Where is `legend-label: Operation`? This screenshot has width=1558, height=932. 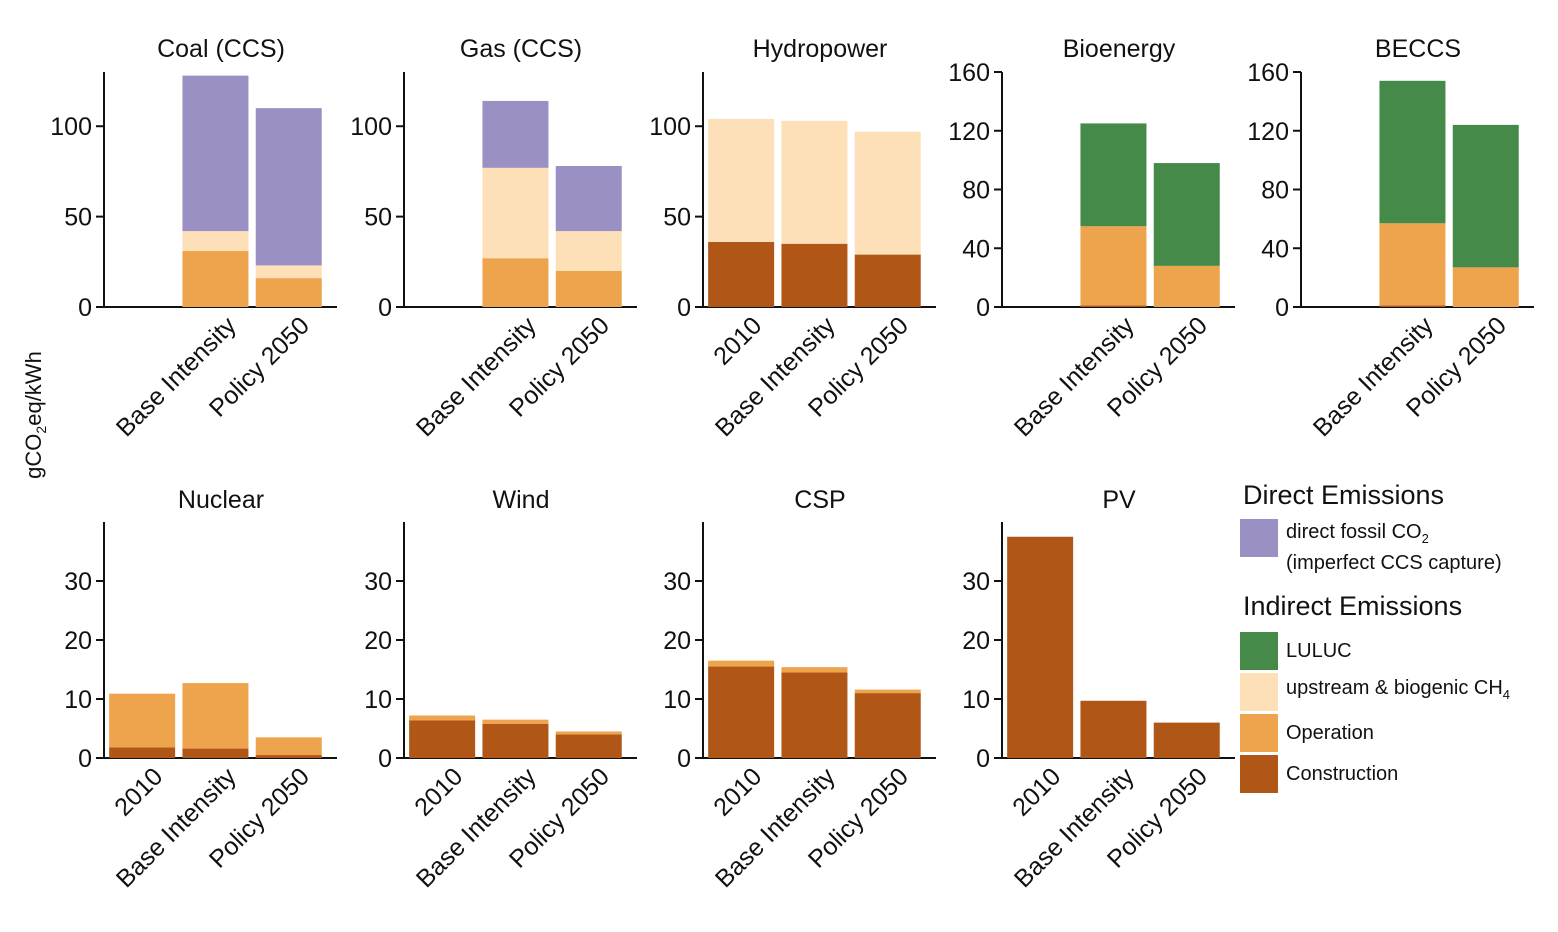 legend-label: Operation is located at coordinates (1330, 732).